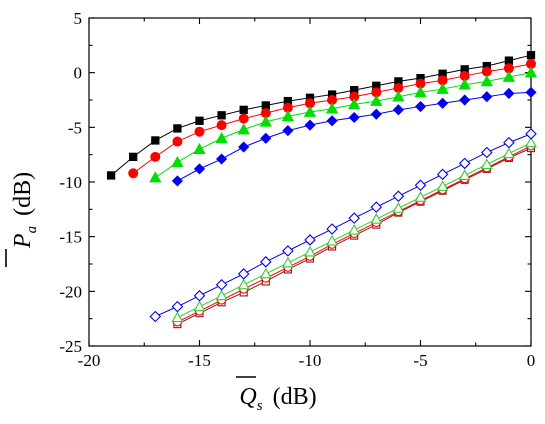 This screenshot has width=545, height=424. What do you see at coordinates (260, 406) in the screenshot?
I see `x-axis-subscript: s` at bounding box center [260, 406].